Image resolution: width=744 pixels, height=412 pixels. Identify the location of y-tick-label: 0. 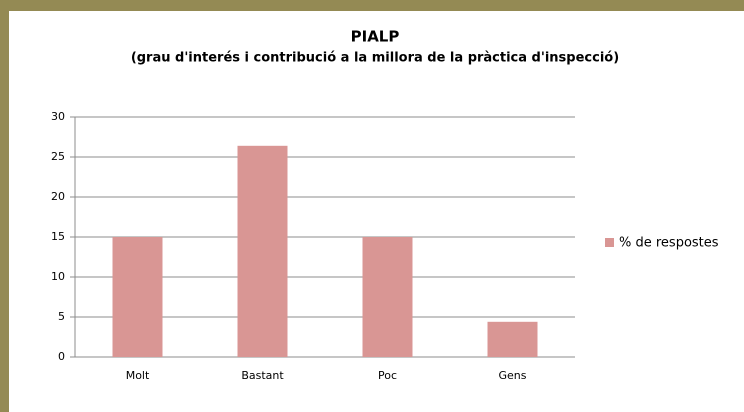
(61, 356).